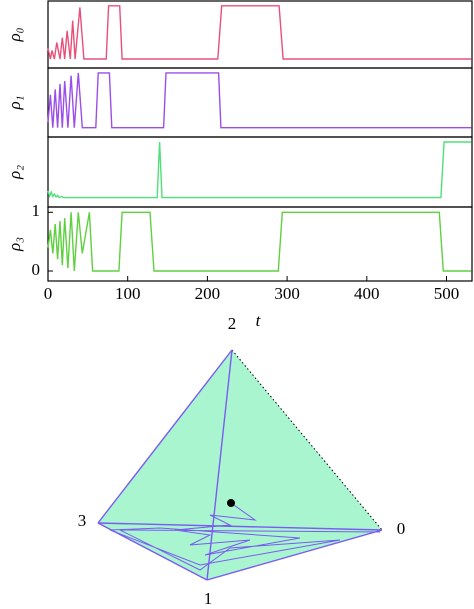 The height and width of the screenshot is (609, 474). I want to click on vertex-label: 2, so click(232, 323).